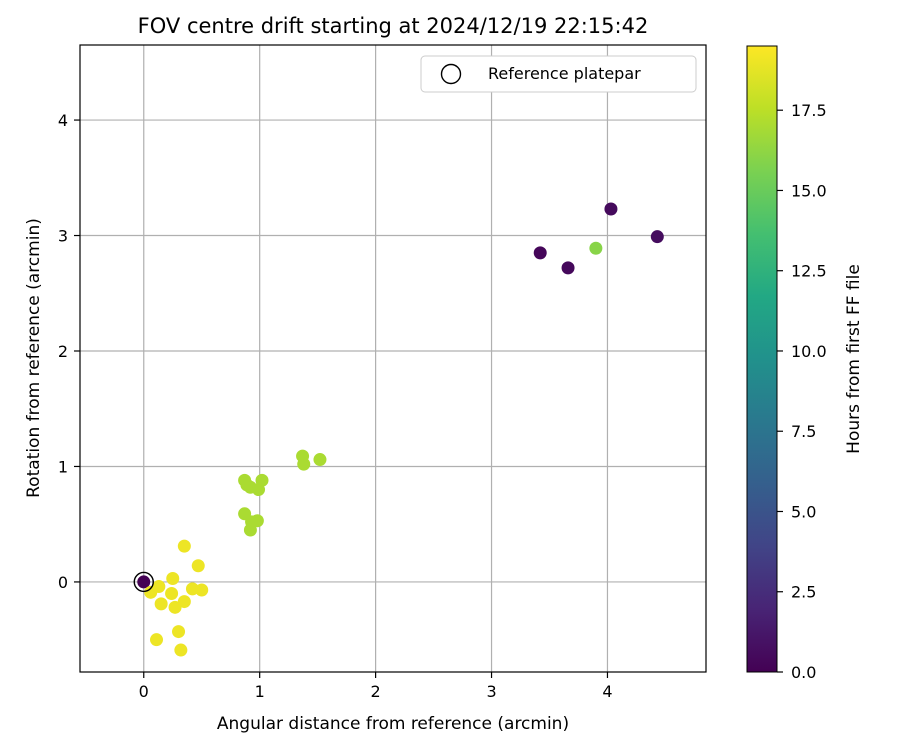  I want to click on y-tick-label: 4, so click(63, 120).